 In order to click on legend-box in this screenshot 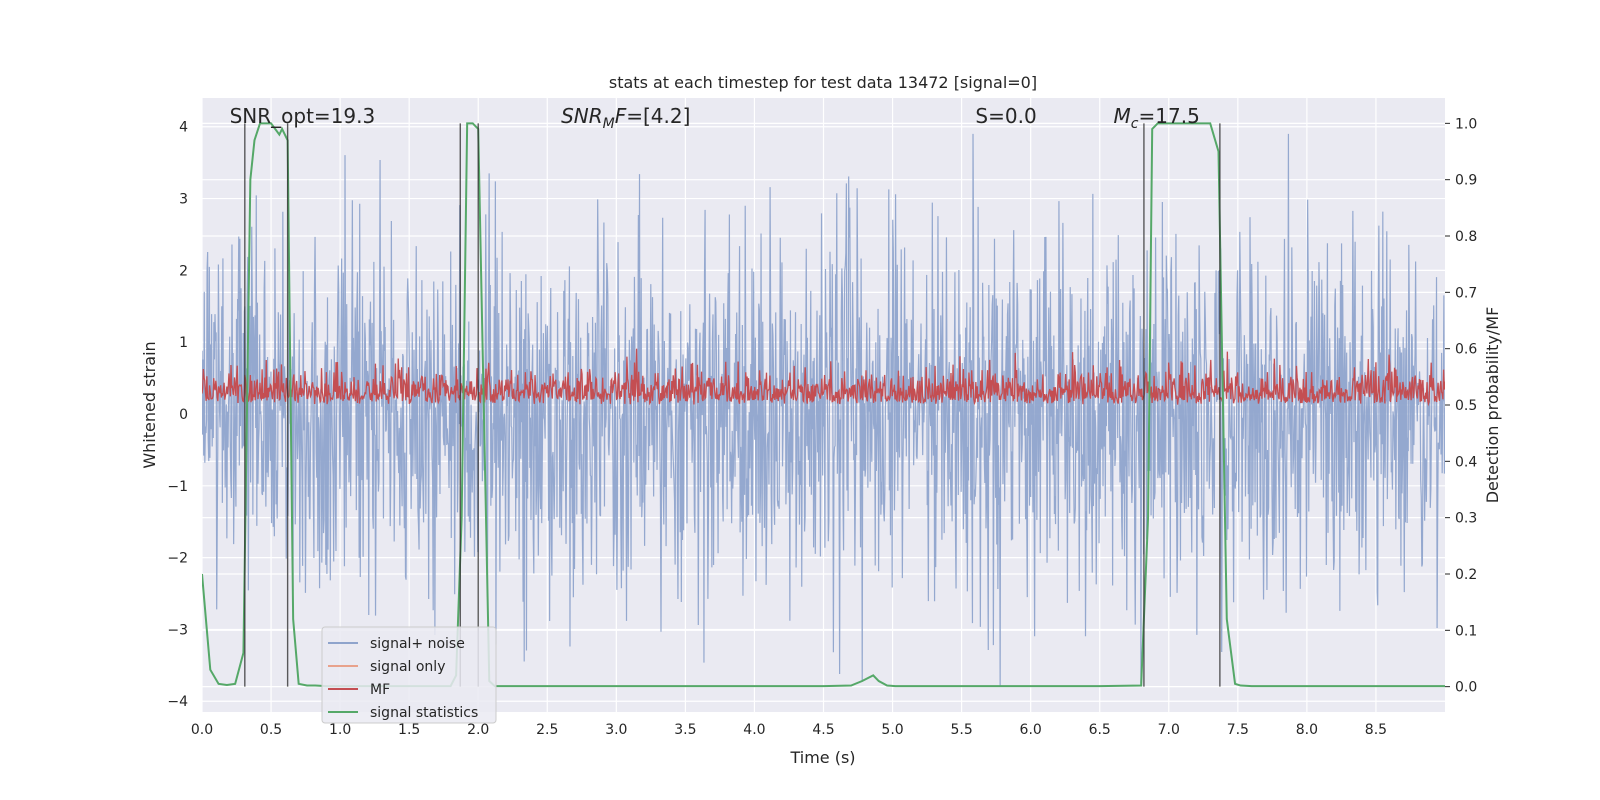, I will do `click(409, 675)`.